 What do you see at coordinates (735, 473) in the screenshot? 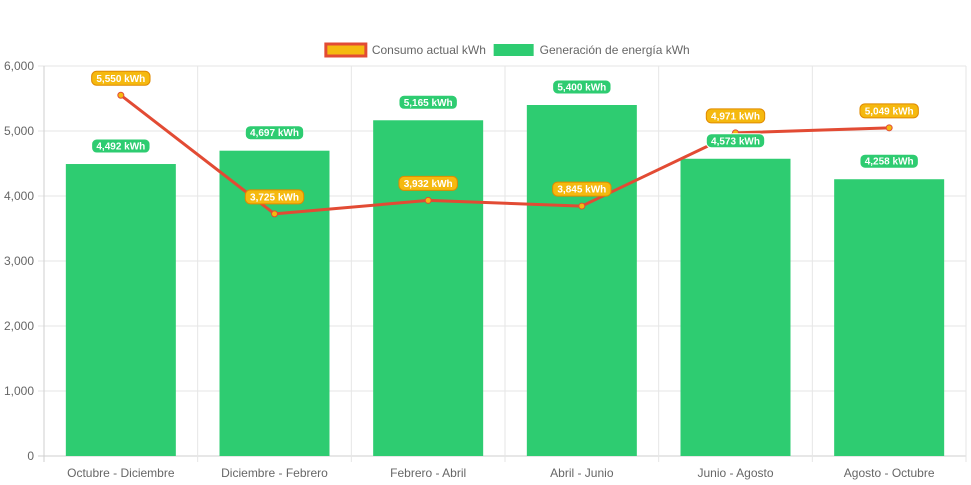
I see `x-tick-label: Junio - Agosto` at bounding box center [735, 473].